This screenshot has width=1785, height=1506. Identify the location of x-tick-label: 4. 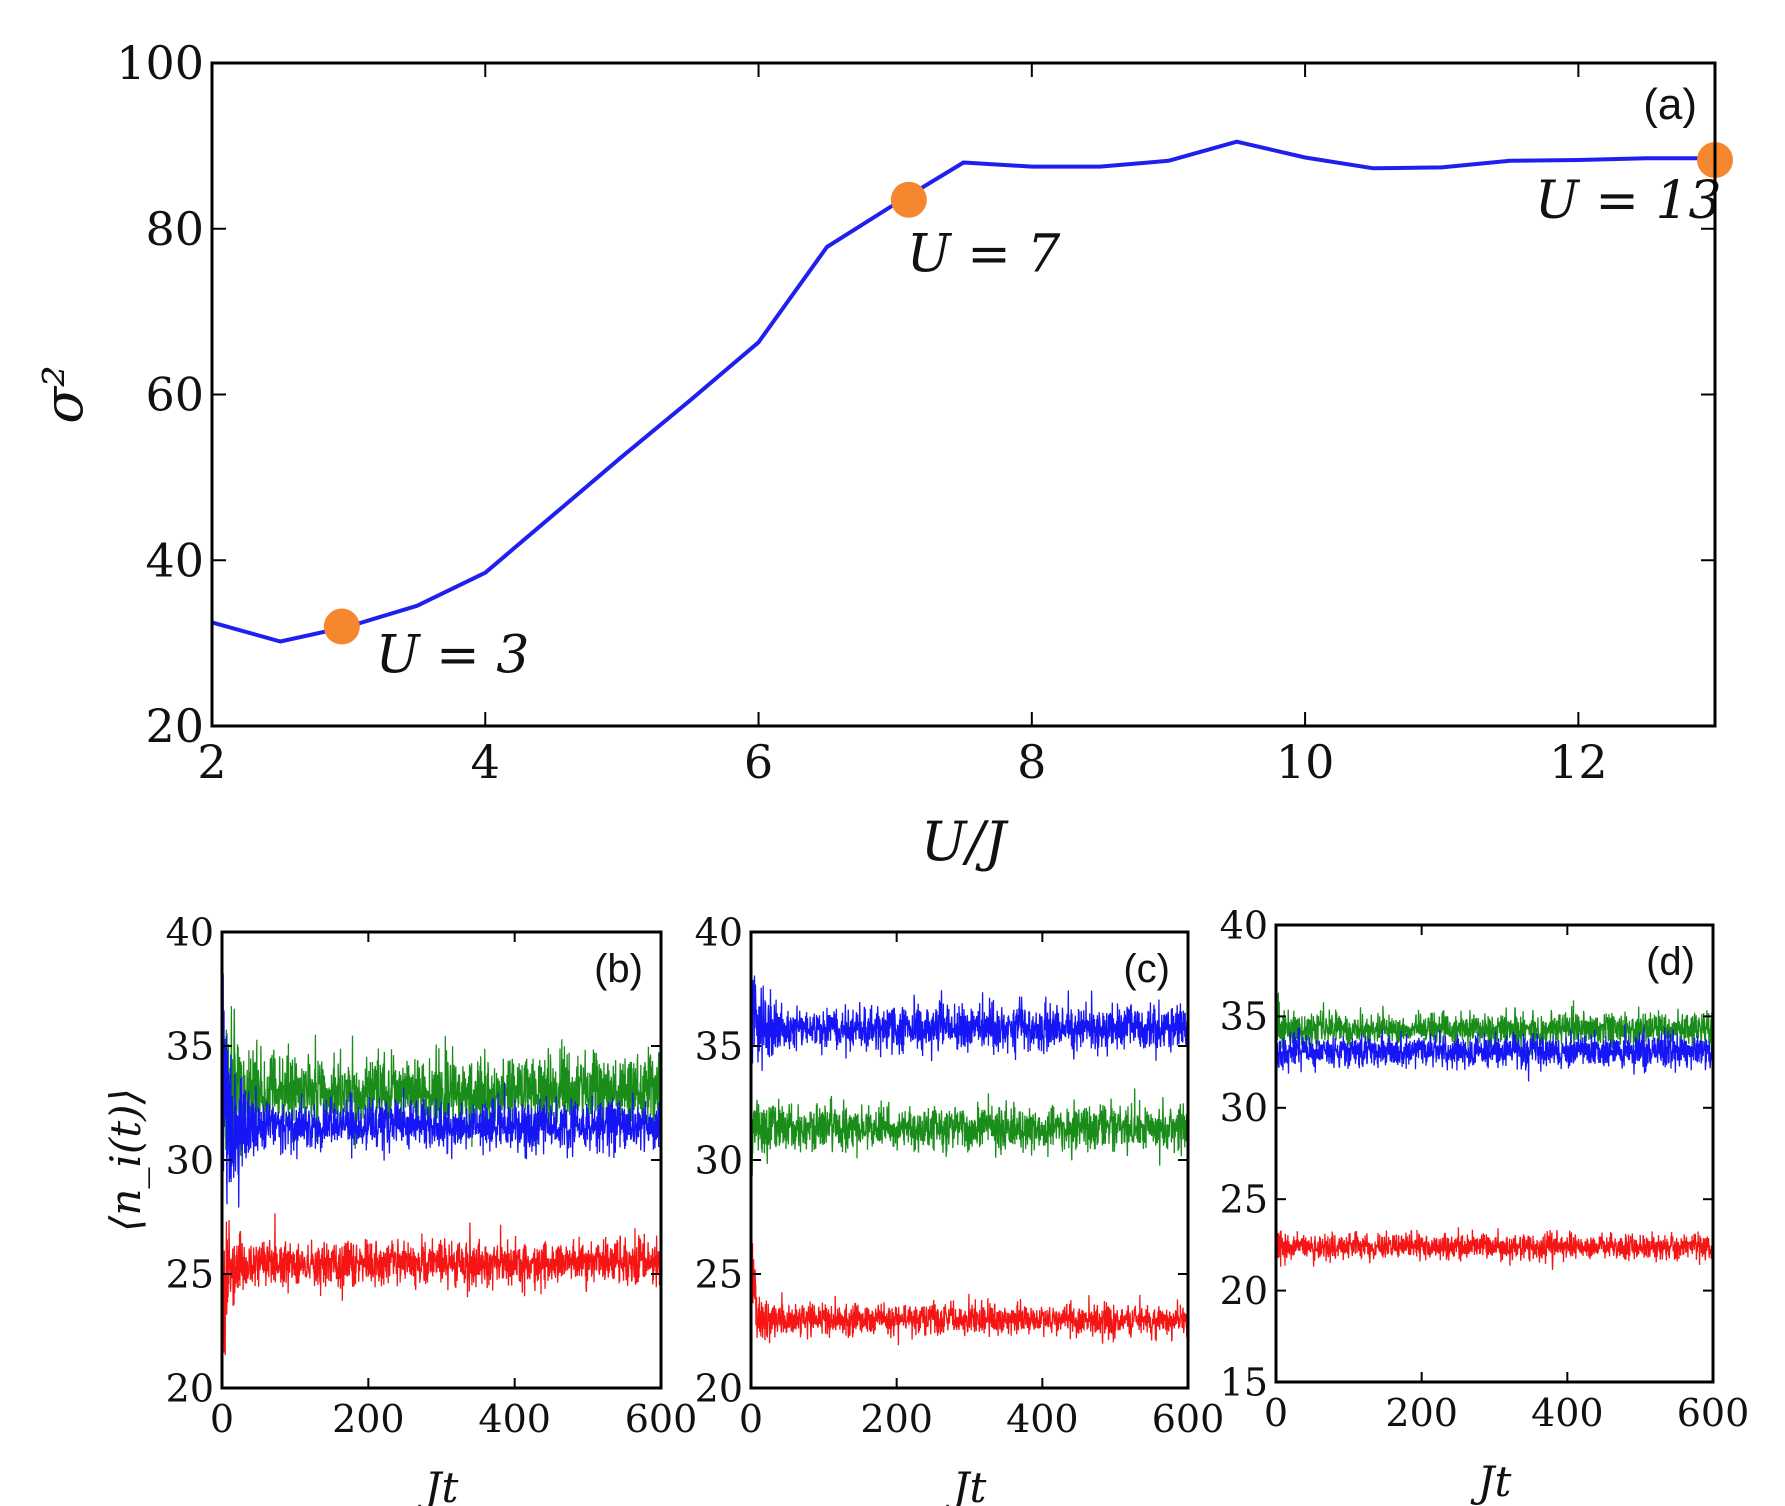
(485, 762).